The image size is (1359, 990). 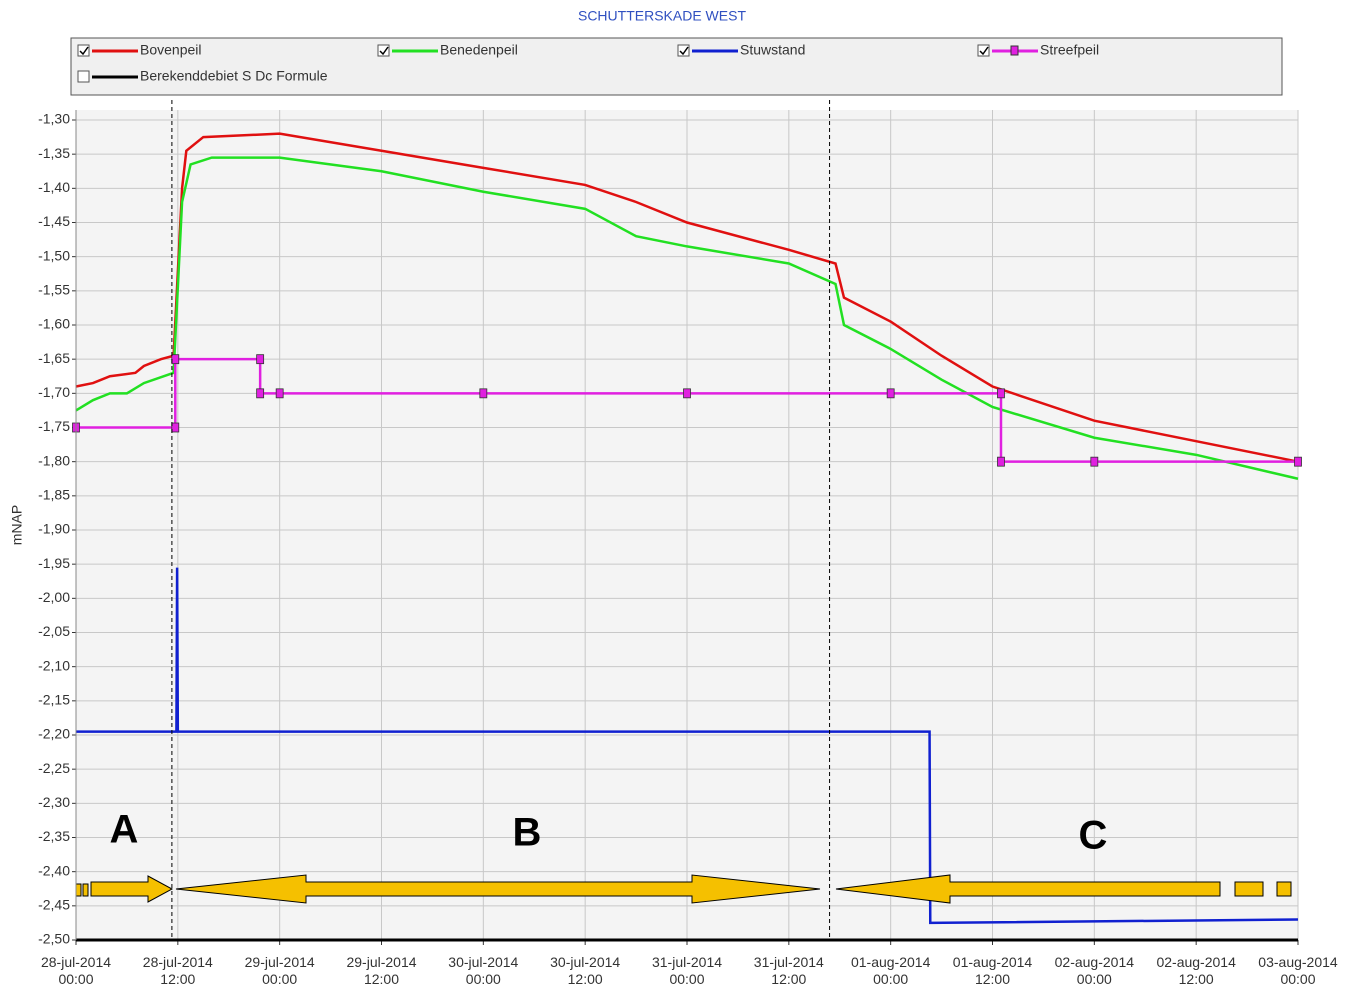 What do you see at coordinates (483, 970) in the screenshot?
I see `x-tick-label: 30-jul-2014 00:00` at bounding box center [483, 970].